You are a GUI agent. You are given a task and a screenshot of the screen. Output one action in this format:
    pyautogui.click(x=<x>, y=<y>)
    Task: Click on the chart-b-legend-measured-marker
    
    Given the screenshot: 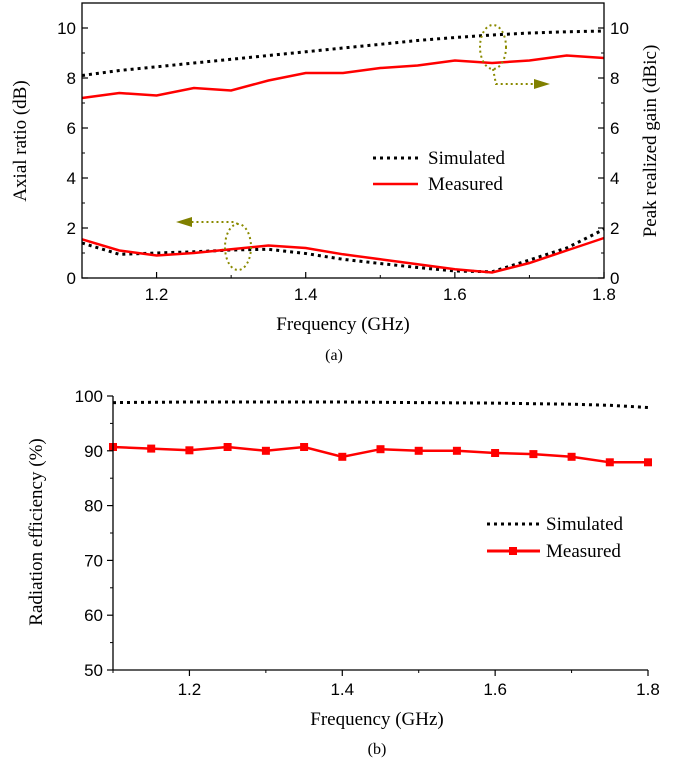 What is the action you would take?
    pyautogui.click(x=513, y=551)
    